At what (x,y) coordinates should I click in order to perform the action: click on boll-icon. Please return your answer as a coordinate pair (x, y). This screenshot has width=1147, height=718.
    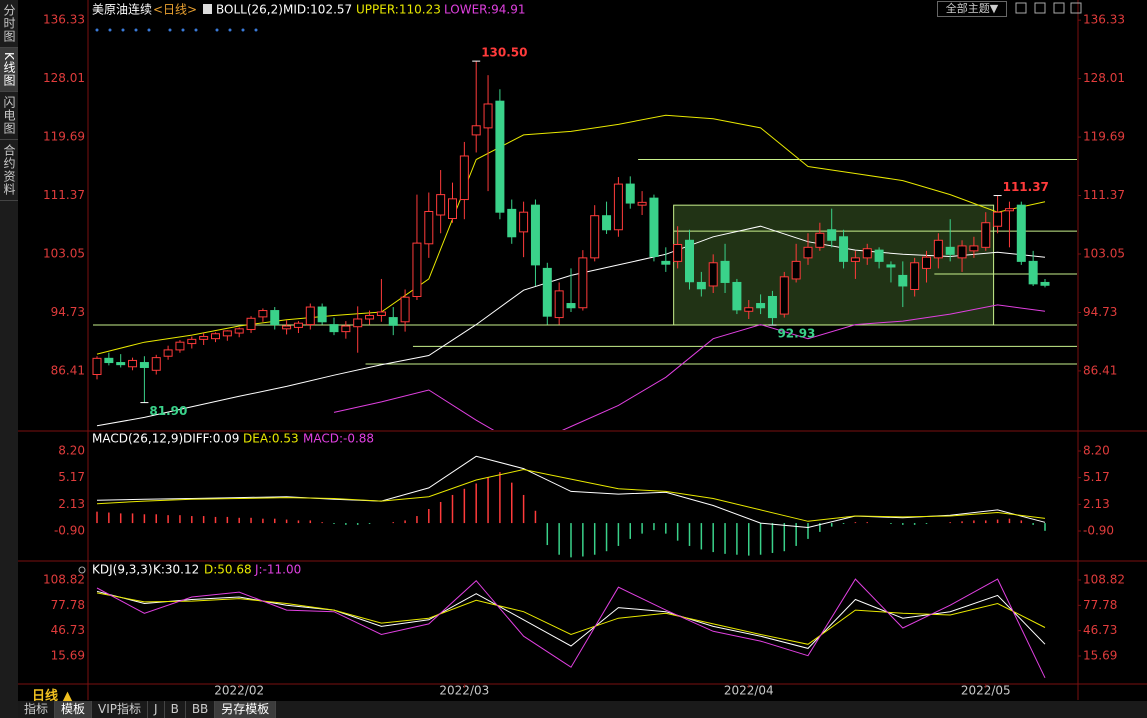
    Looking at the image, I should click on (207, 9).